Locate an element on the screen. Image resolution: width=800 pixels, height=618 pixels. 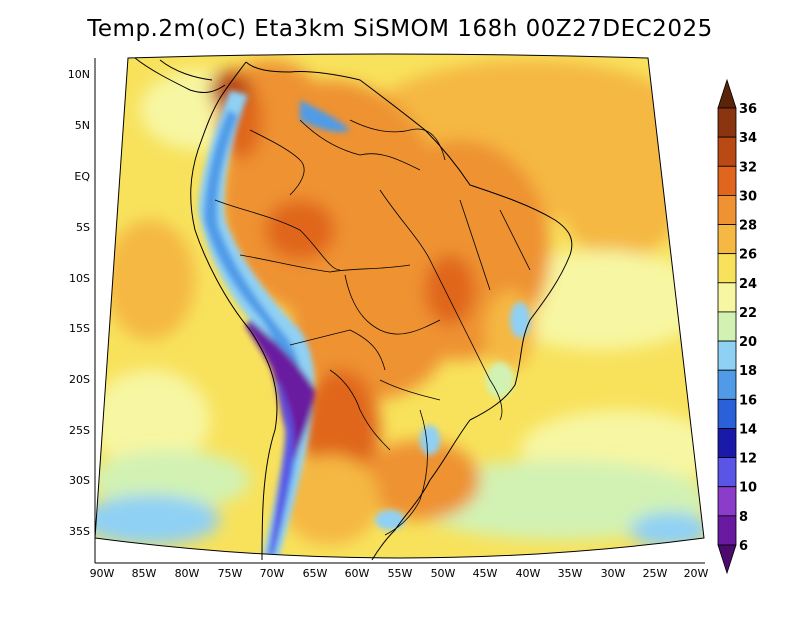
lat-tick-label: 10N is located at coordinates (79, 74).